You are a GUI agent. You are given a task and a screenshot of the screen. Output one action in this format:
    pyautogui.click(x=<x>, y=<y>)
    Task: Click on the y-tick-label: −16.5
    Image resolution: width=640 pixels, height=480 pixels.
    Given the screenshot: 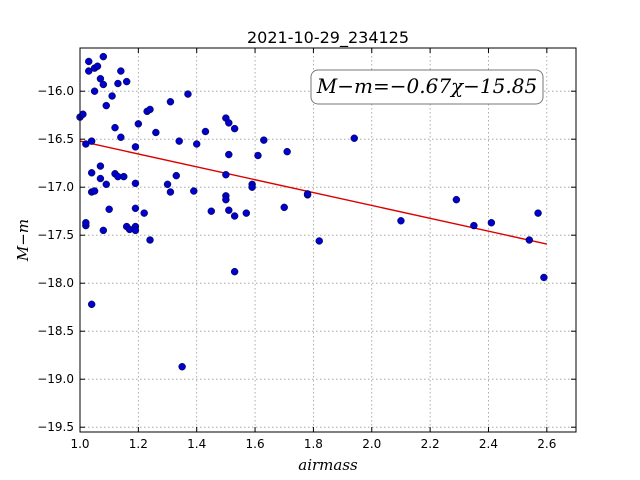 What is the action you would take?
    pyautogui.click(x=55, y=139)
    